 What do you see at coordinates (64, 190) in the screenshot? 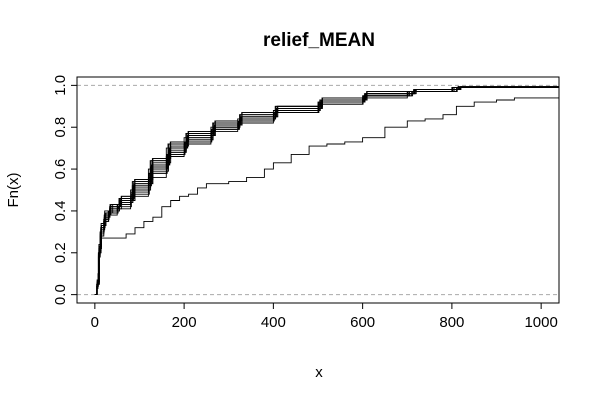
I see `y-axis: 0.0 0.2 0.4 0.6 0.8 1.0` at bounding box center [64, 190].